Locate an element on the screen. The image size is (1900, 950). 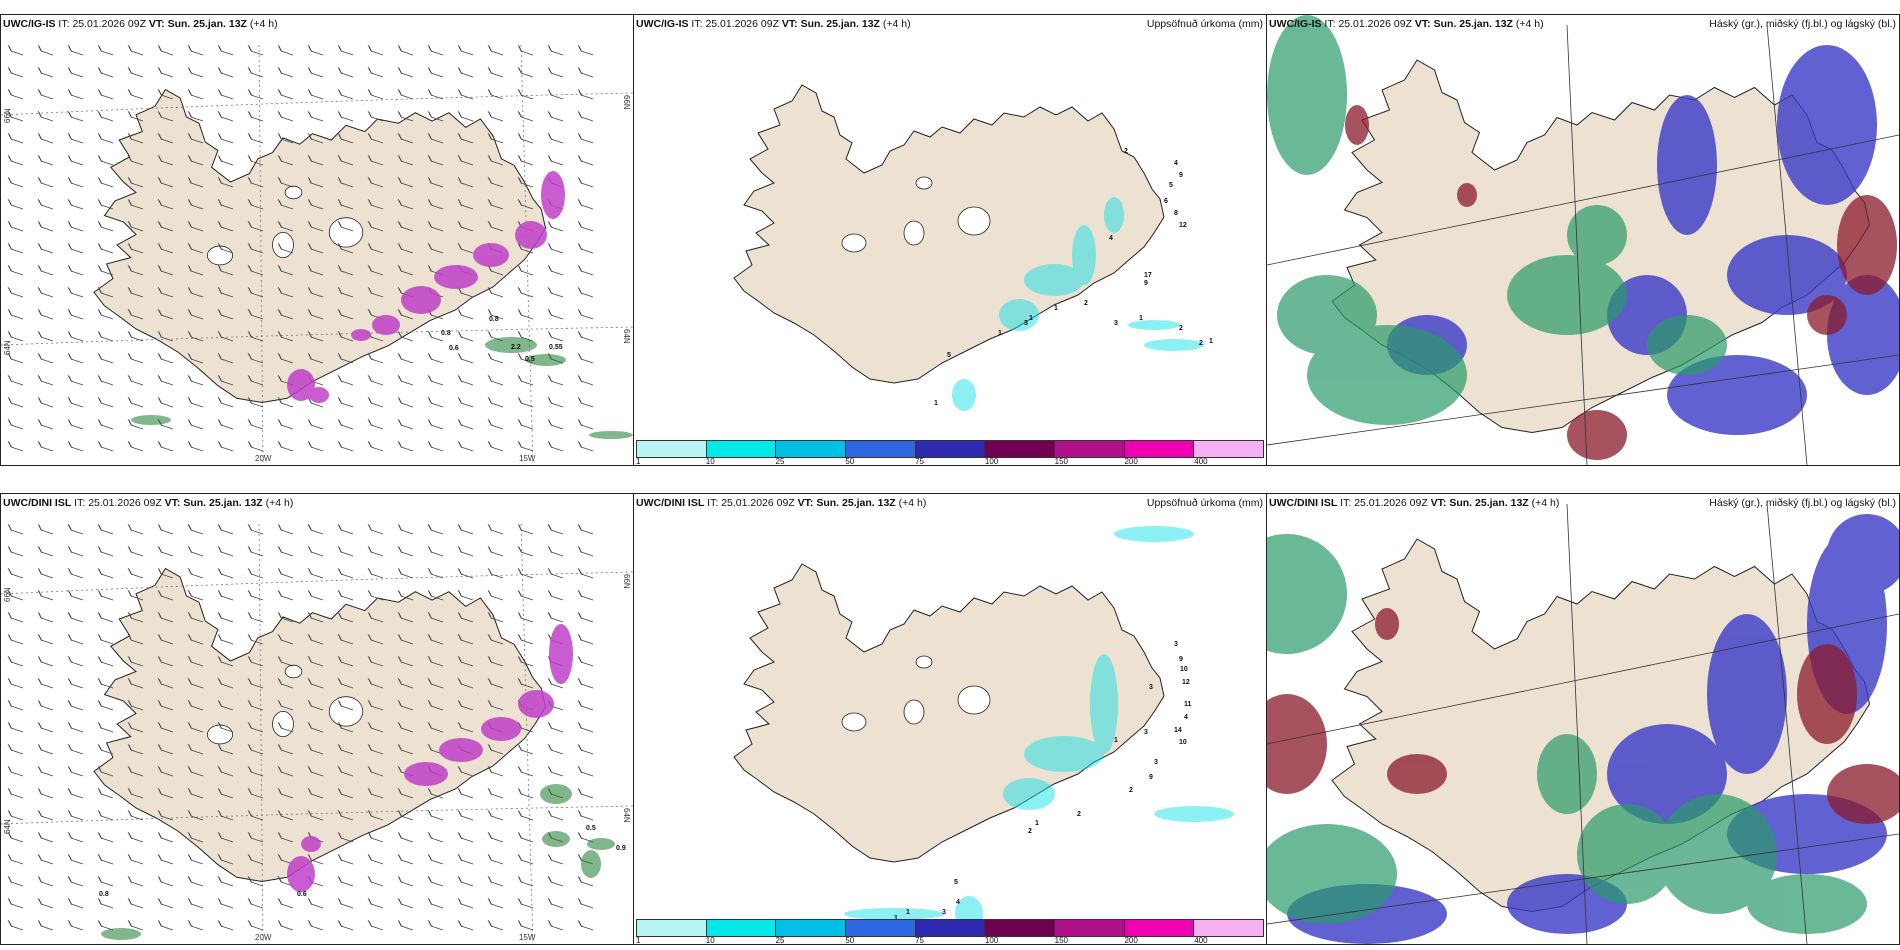
precip-value-label: 5 is located at coordinates (956, 882).